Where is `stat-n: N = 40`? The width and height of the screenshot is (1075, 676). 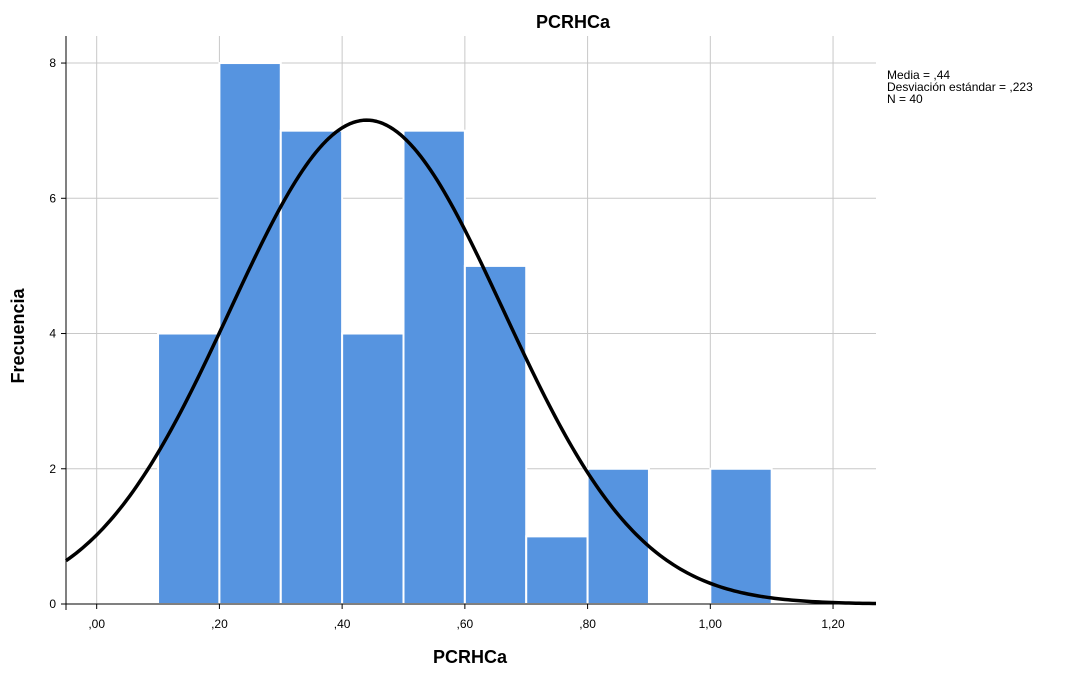
stat-n: N = 40 is located at coordinates (905, 99).